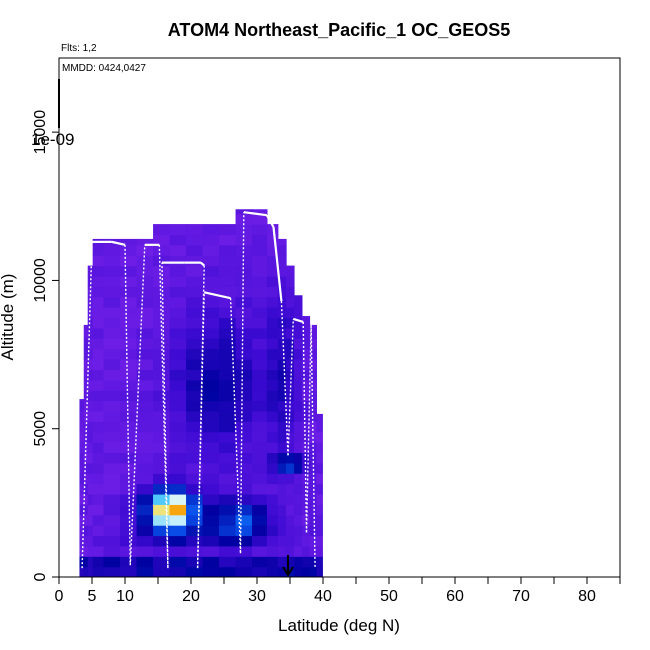 The height and width of the screenshot is (650, 650). I want to click on y-tick-label: 10000, so click(40, 280).